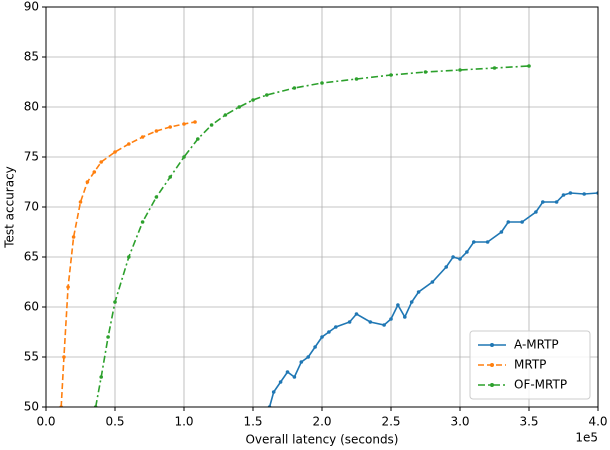  I want to click on x-tick-label: 3.5, so click(528, 422).